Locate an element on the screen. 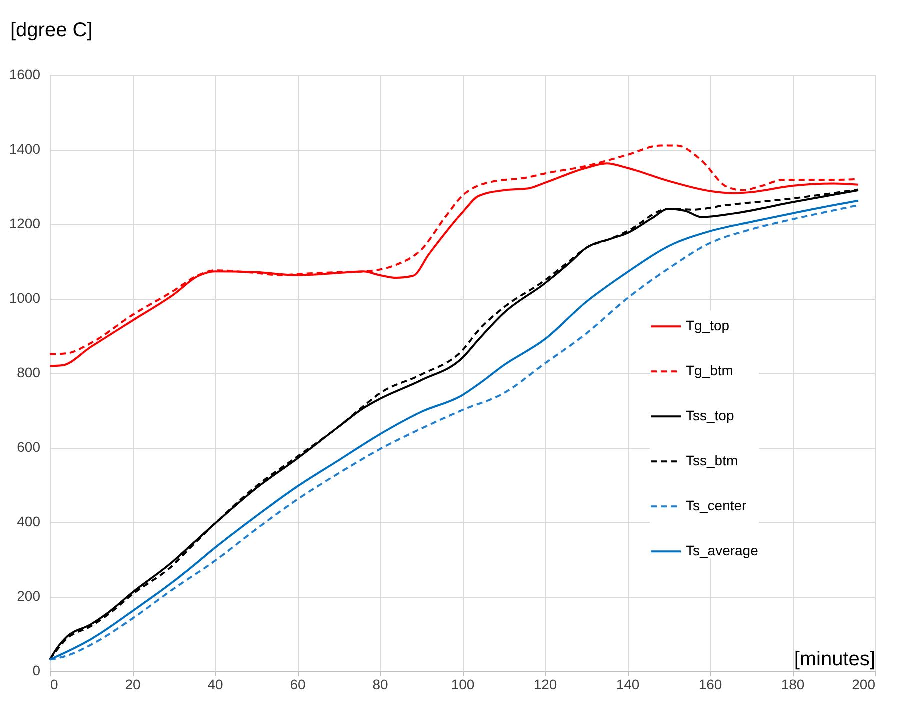  y-tick-label: 1000 is located at coordinates (25, 298).